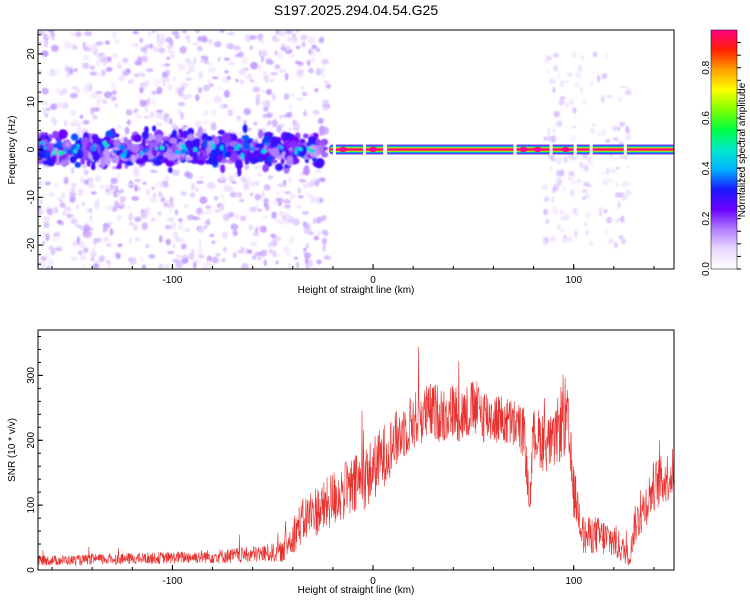 This screenshot has width=750, height=600. What do you see at coordinates (31, 439) in the screenshot?
I see `y-tick-label: 200` at bounding box center [31, 439].